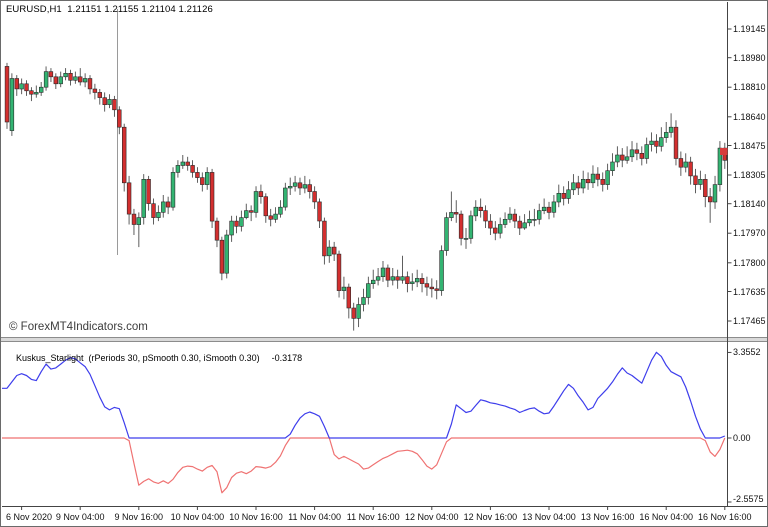 This screenshot has height=527, width=768. I want to click on current-price-marker, so click(724, 151).